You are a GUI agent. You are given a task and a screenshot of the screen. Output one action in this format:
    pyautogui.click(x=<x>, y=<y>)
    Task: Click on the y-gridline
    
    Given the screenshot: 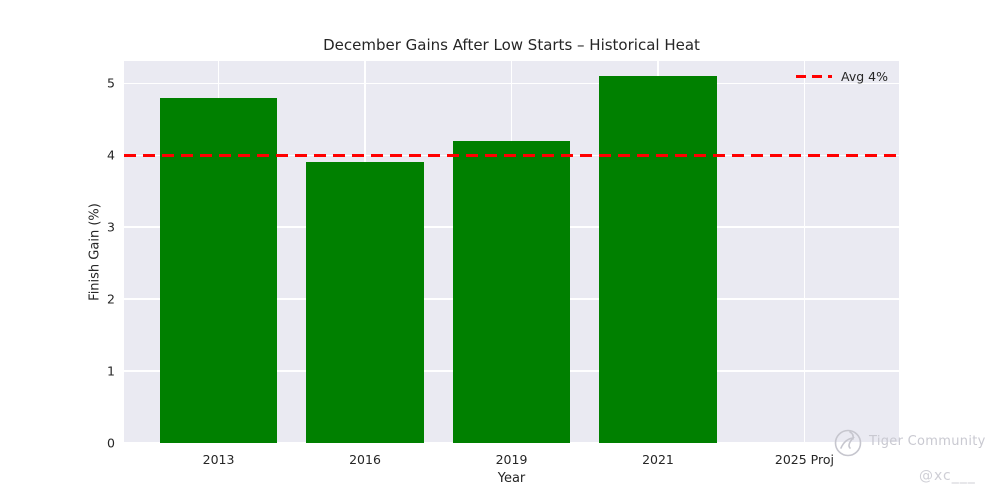 What is the action you would take?
    pyautogui.click(x=511, y=443)
    